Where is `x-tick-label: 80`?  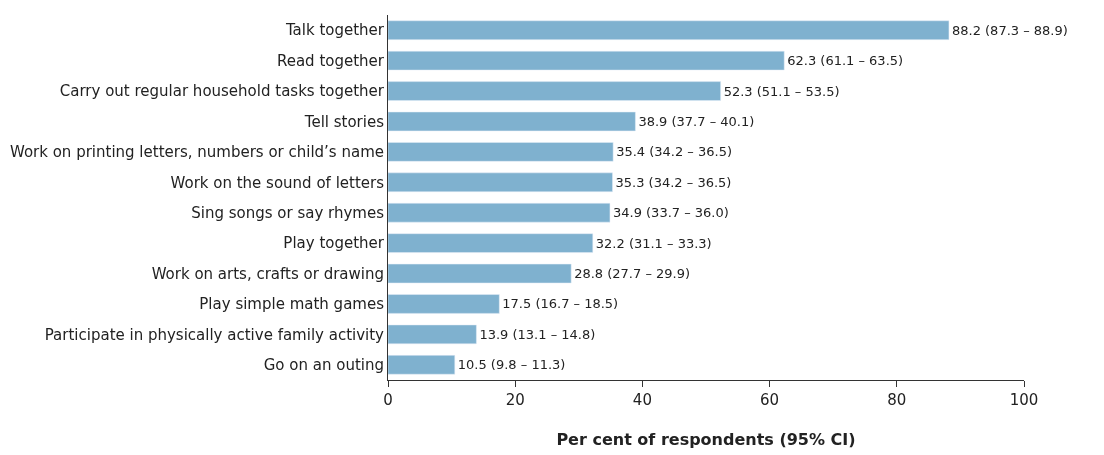
x-tick-label: 80 is located at coordinates (897, 400).